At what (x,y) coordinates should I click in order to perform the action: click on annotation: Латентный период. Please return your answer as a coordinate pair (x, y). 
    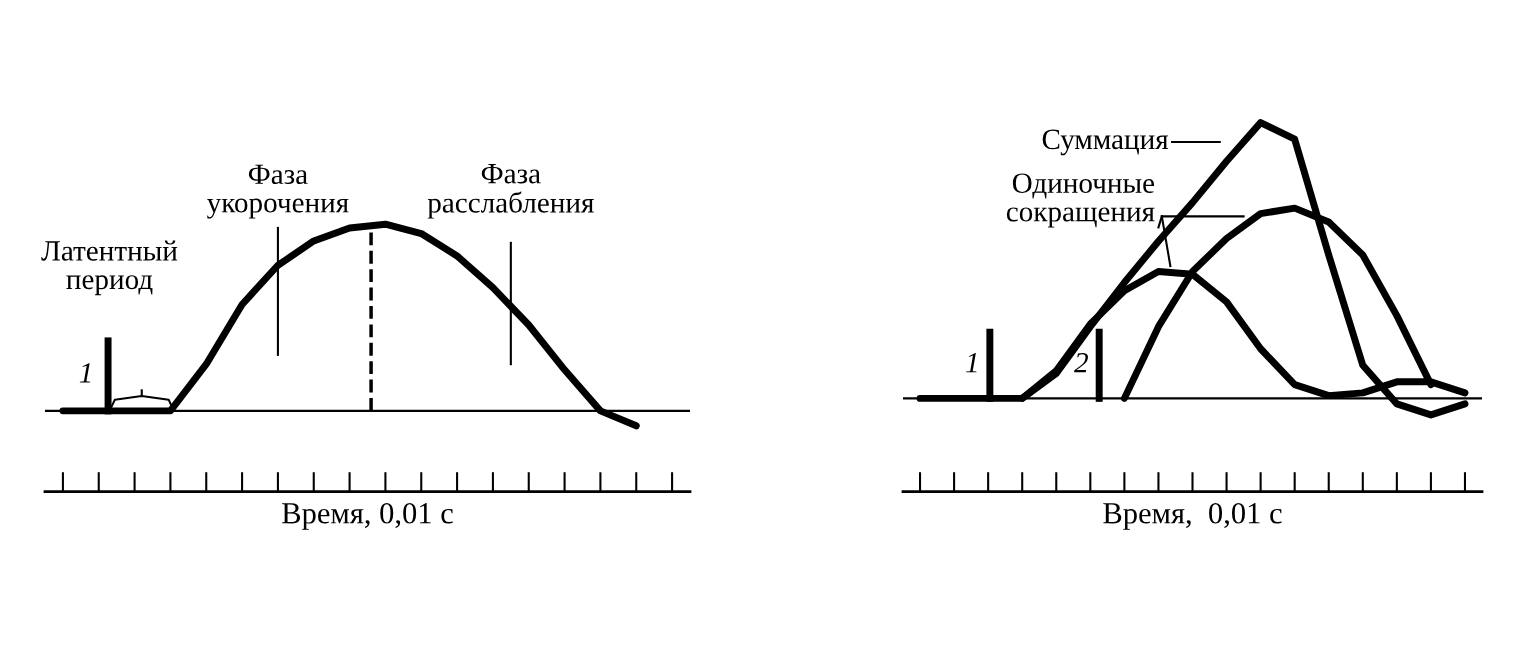
    Looking at the image, I should click on (109, 268).